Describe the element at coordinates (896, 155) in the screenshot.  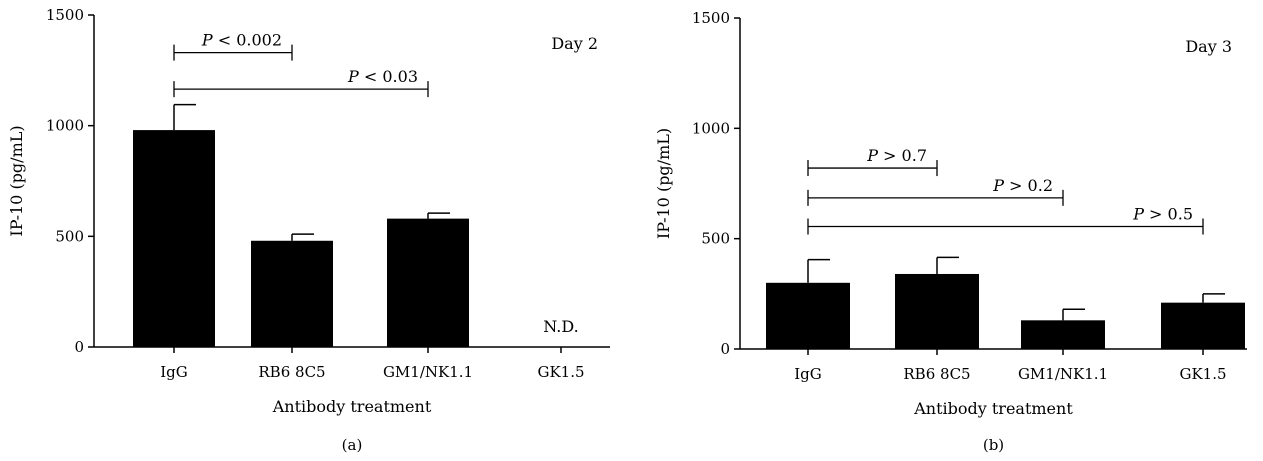
I see `p-value-label: P > 0.7` at that location.